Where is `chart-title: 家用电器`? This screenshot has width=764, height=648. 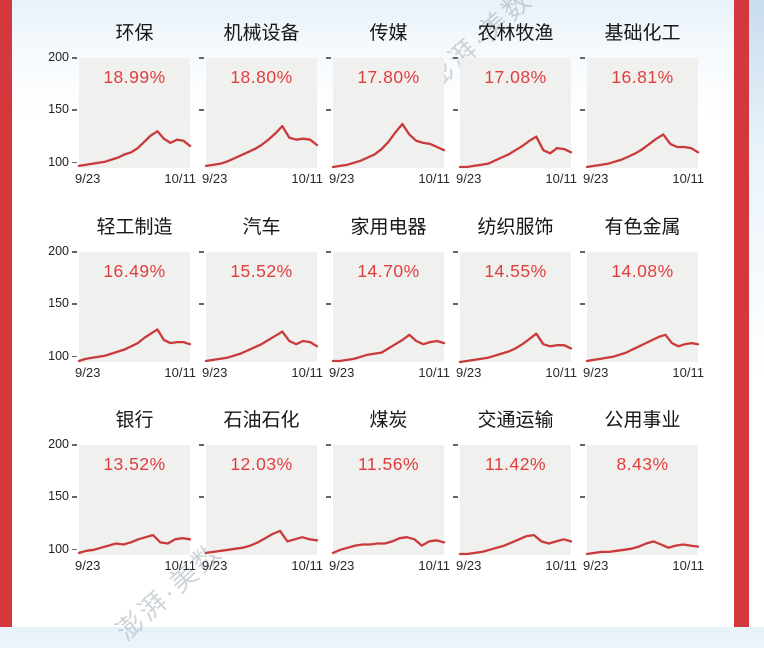
chart-title: 家用电器 is located at coordinates (388, 227).